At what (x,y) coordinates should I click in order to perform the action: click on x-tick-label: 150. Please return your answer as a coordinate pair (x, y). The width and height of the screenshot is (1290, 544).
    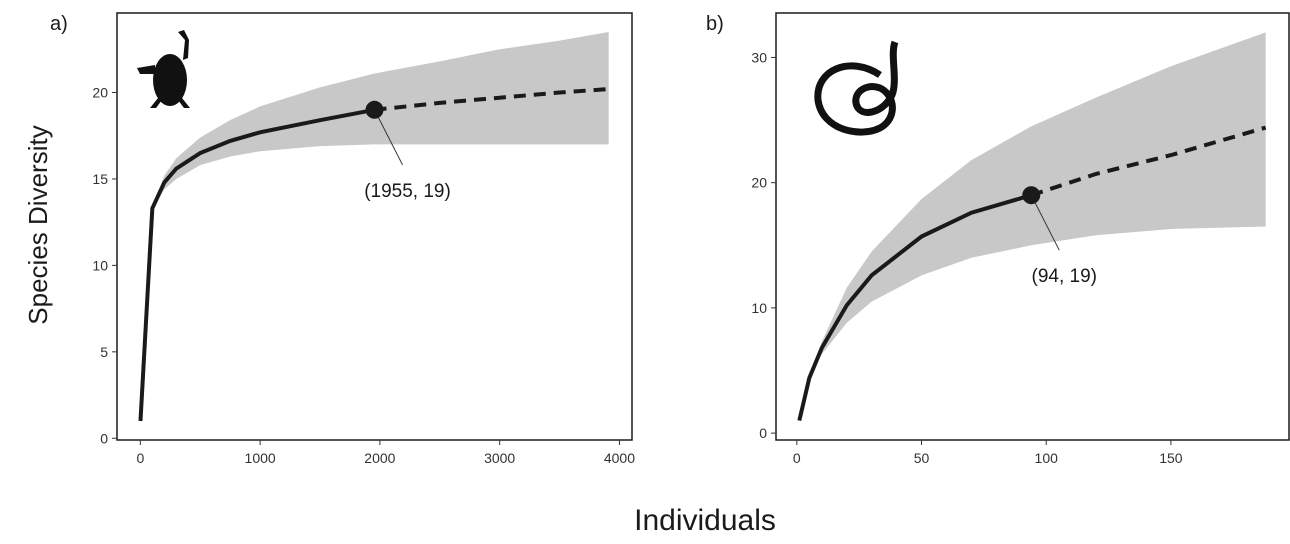
    Looking at the image, I should click on (1171, 458).